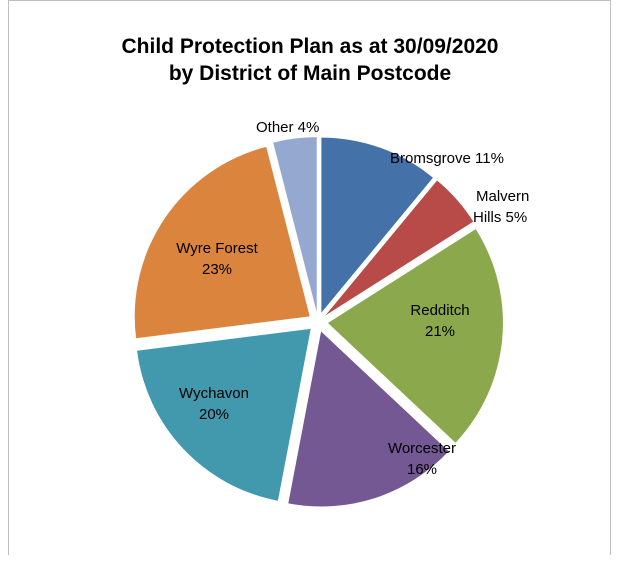 The width and height of the screenshot is (620, 561). What do you see at coordinates (368, 419) in the screenshot?
I see `pie-slice-worcester` at bounding box center [368, 419].